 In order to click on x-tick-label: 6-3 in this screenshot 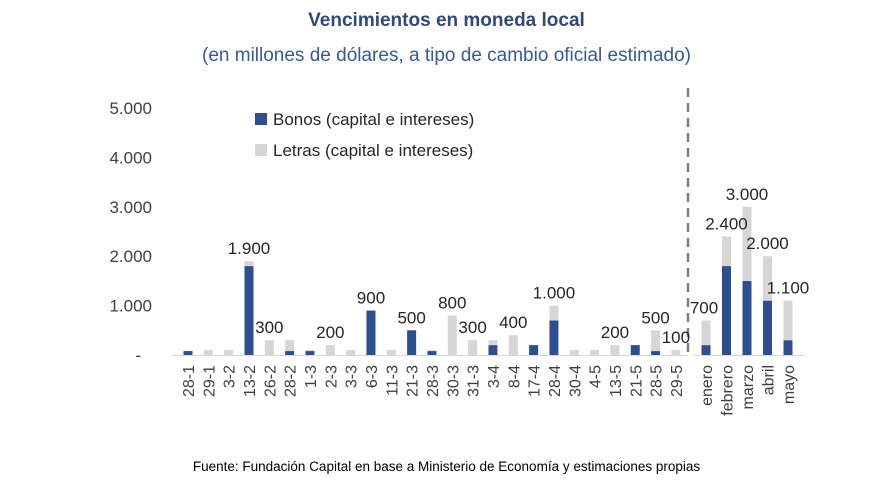, I will do `click(372, 376)`.